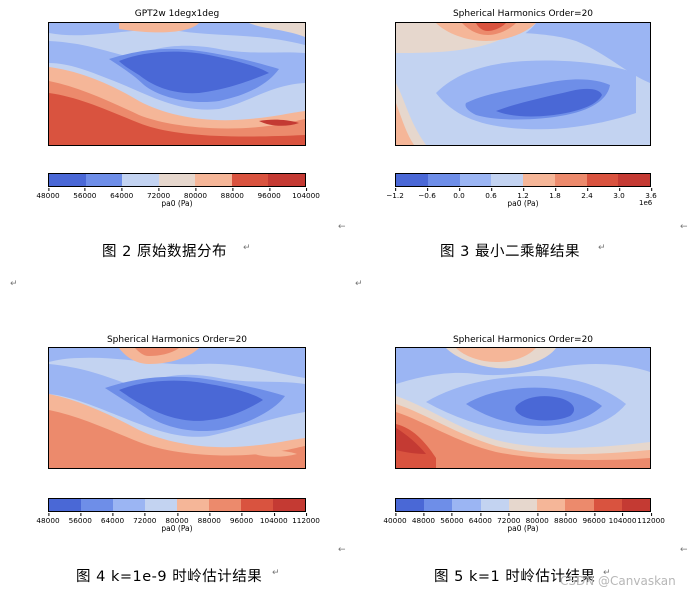 Image resolution: width=690 pixels, height=596 pixels. Describe the element at coordinates (427, 194) in the screenshot. I see `tick-label: −0.6` at that location.